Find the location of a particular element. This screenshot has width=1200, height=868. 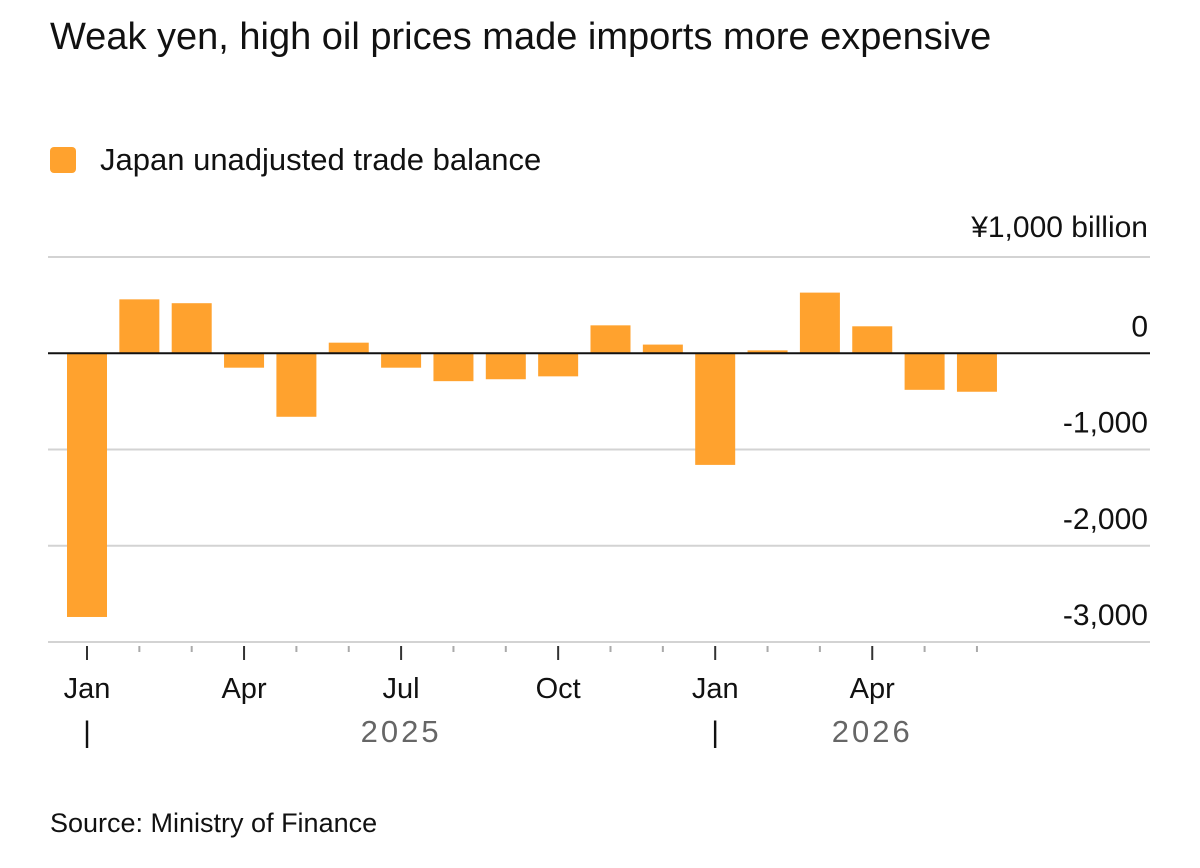

legend-swatch is located at coordinates (63, 160).